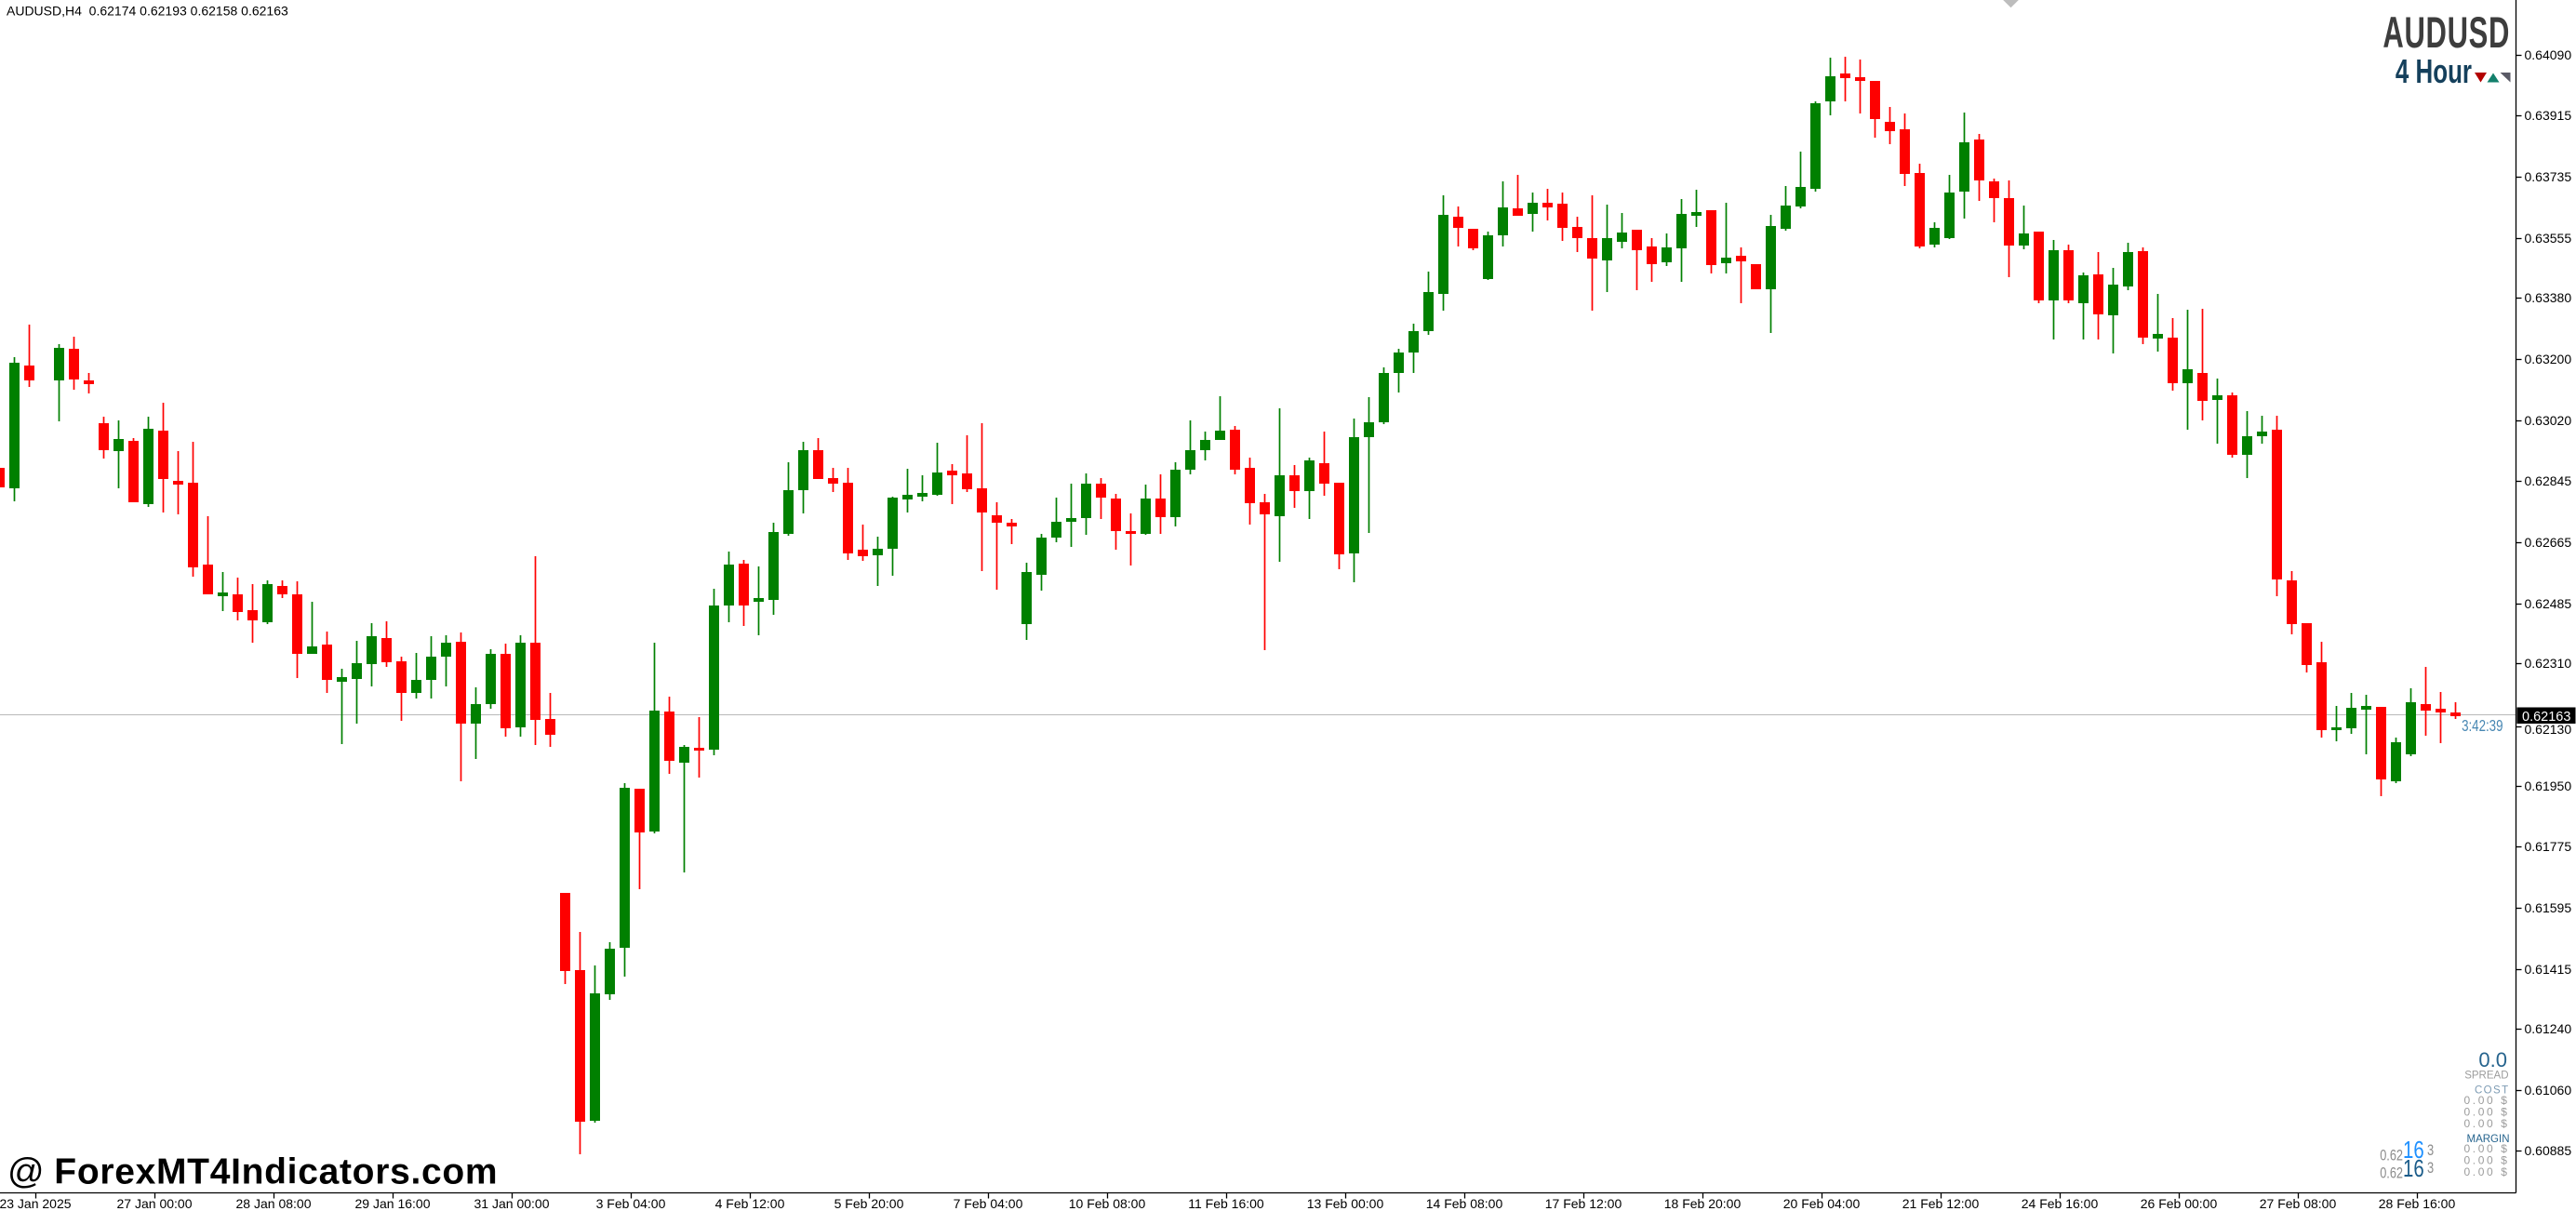 The width and height of the screenshot is (2576, 1211). Describe the element at coordinates (2486, 1076) in the screenshot. I see `svg-text: SPREAD` at that location.